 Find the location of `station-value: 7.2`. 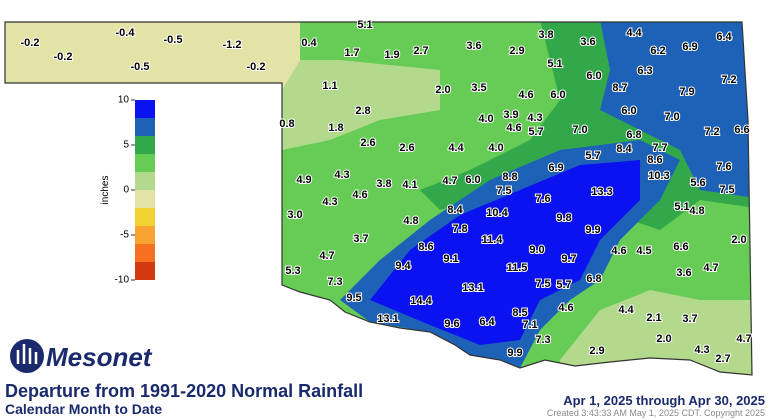

station-value: 7.2 is located at coordinates (728, 80).